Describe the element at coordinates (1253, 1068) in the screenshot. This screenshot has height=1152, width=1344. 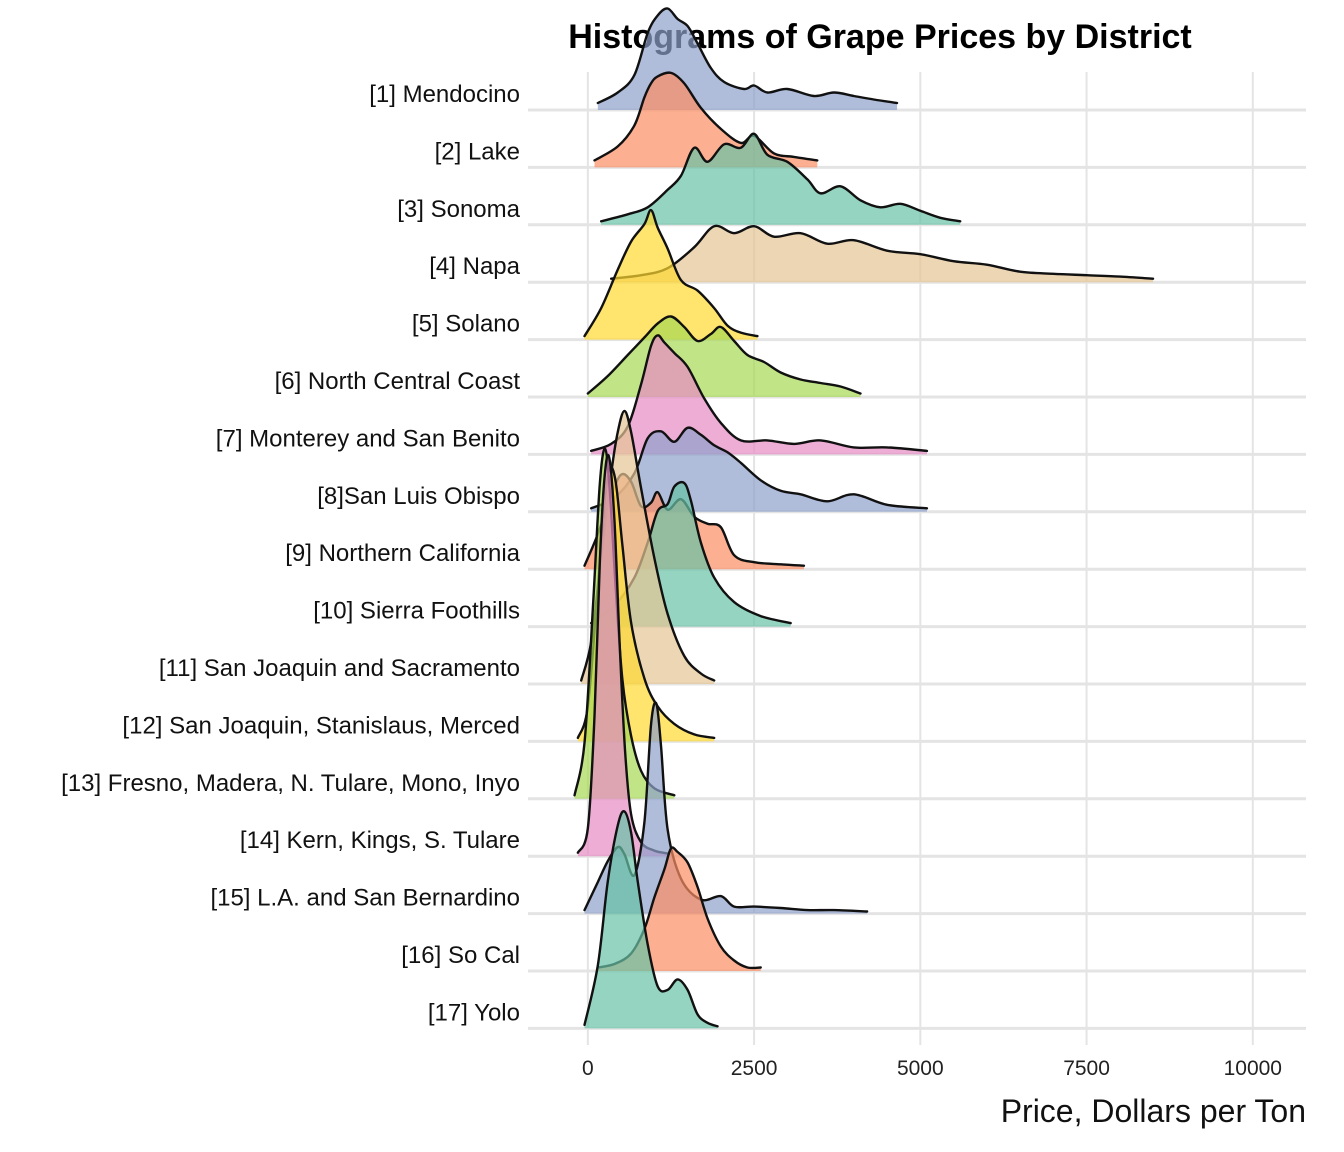
I see `x-tick-label: 10000` at that location.